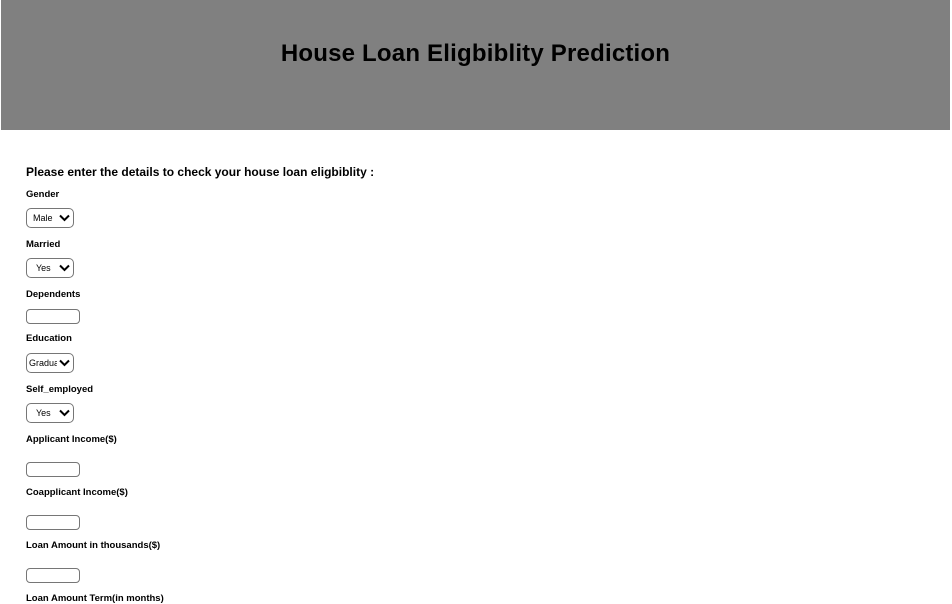  What do you see at coordinates (95, 598) in the screenshot?
I see `loan-amount-term-label: Loan Amount Term(in months)` at bounding box center [95, 598].